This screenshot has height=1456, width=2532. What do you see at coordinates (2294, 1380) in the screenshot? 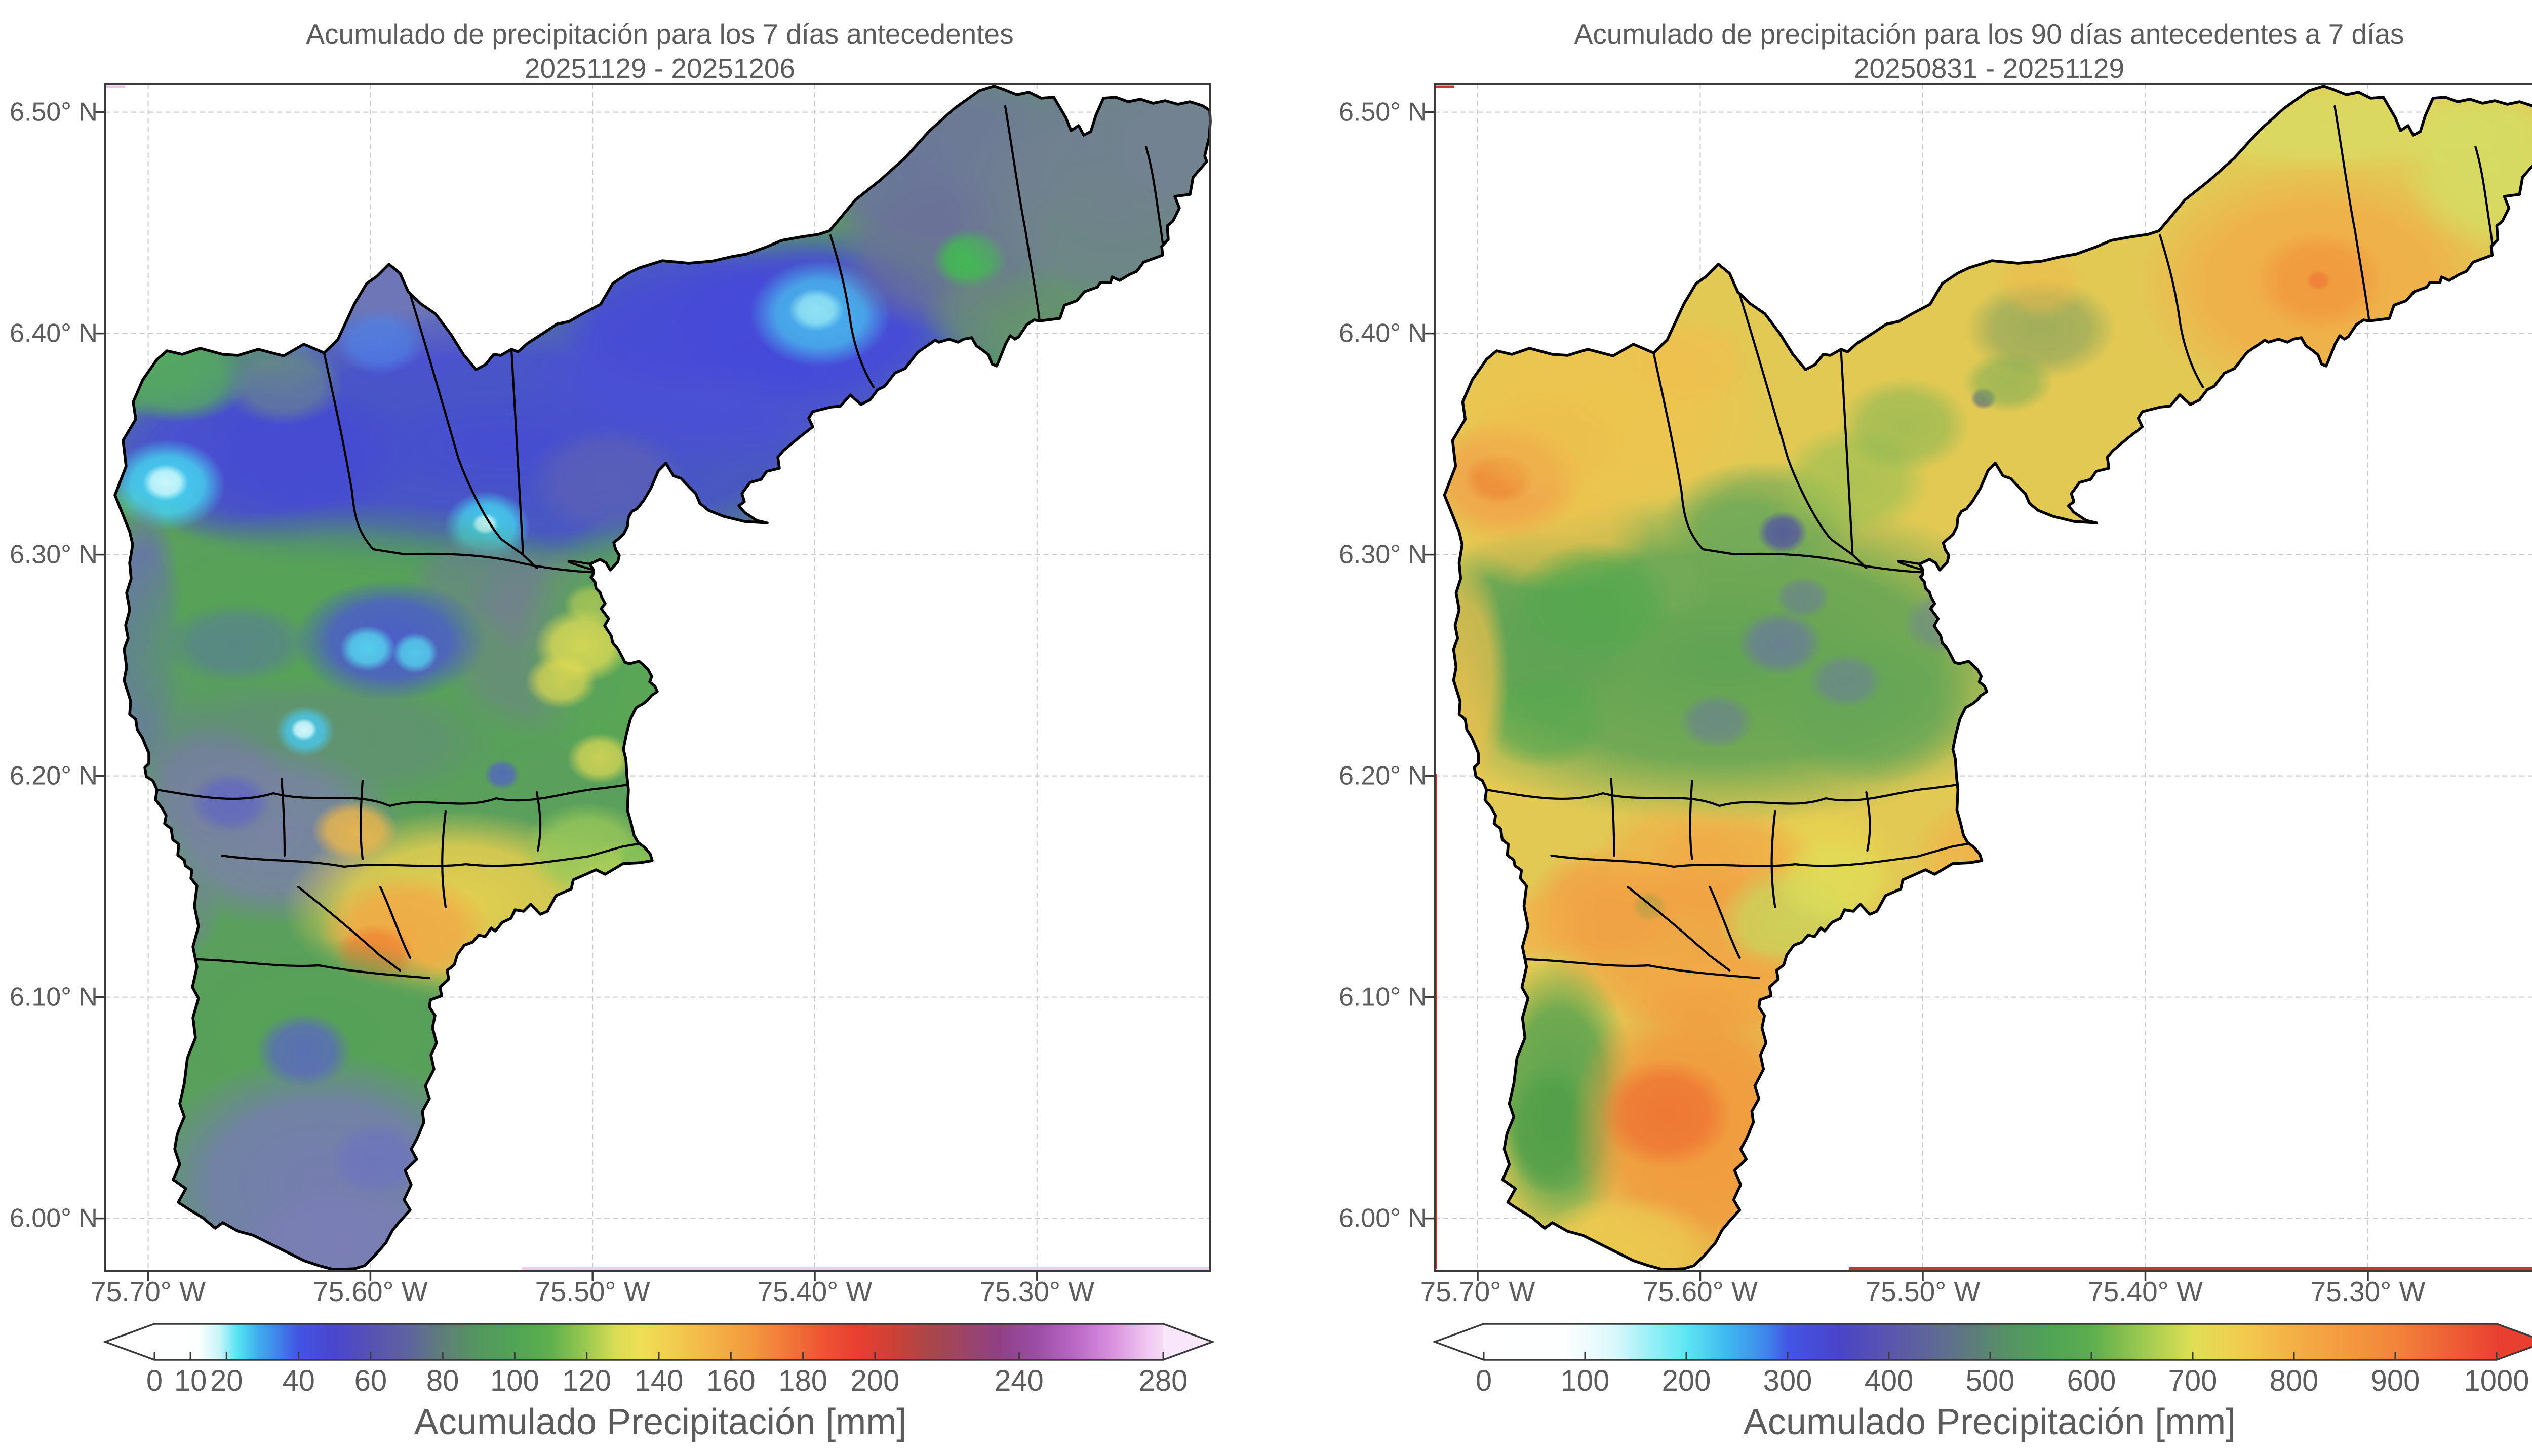
I see `svg-text: 800` at bounding box center [2294, 1380].